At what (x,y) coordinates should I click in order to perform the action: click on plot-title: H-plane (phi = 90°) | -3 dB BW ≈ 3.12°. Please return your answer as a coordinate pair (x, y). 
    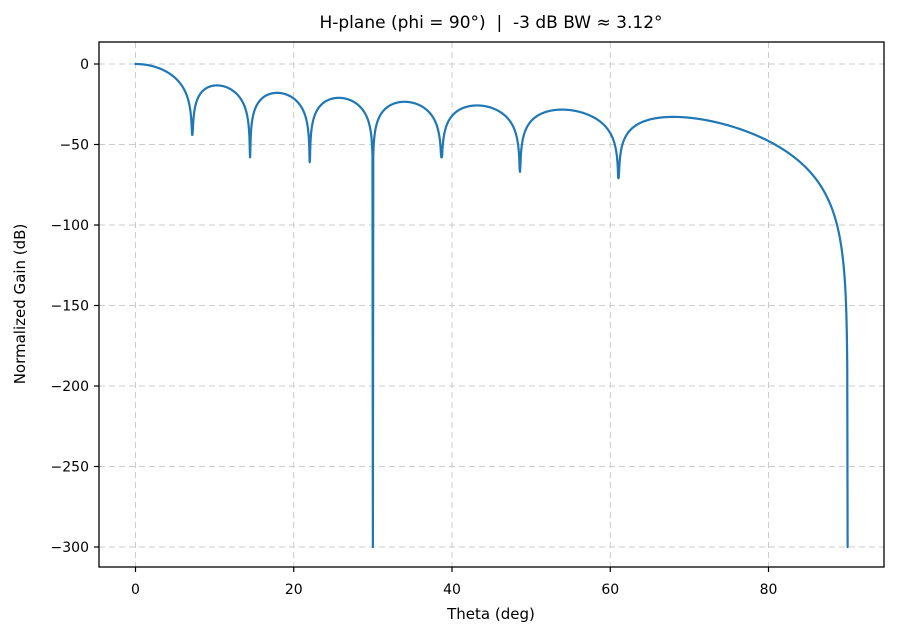
    Looking at the image, I should click on (490, 23).